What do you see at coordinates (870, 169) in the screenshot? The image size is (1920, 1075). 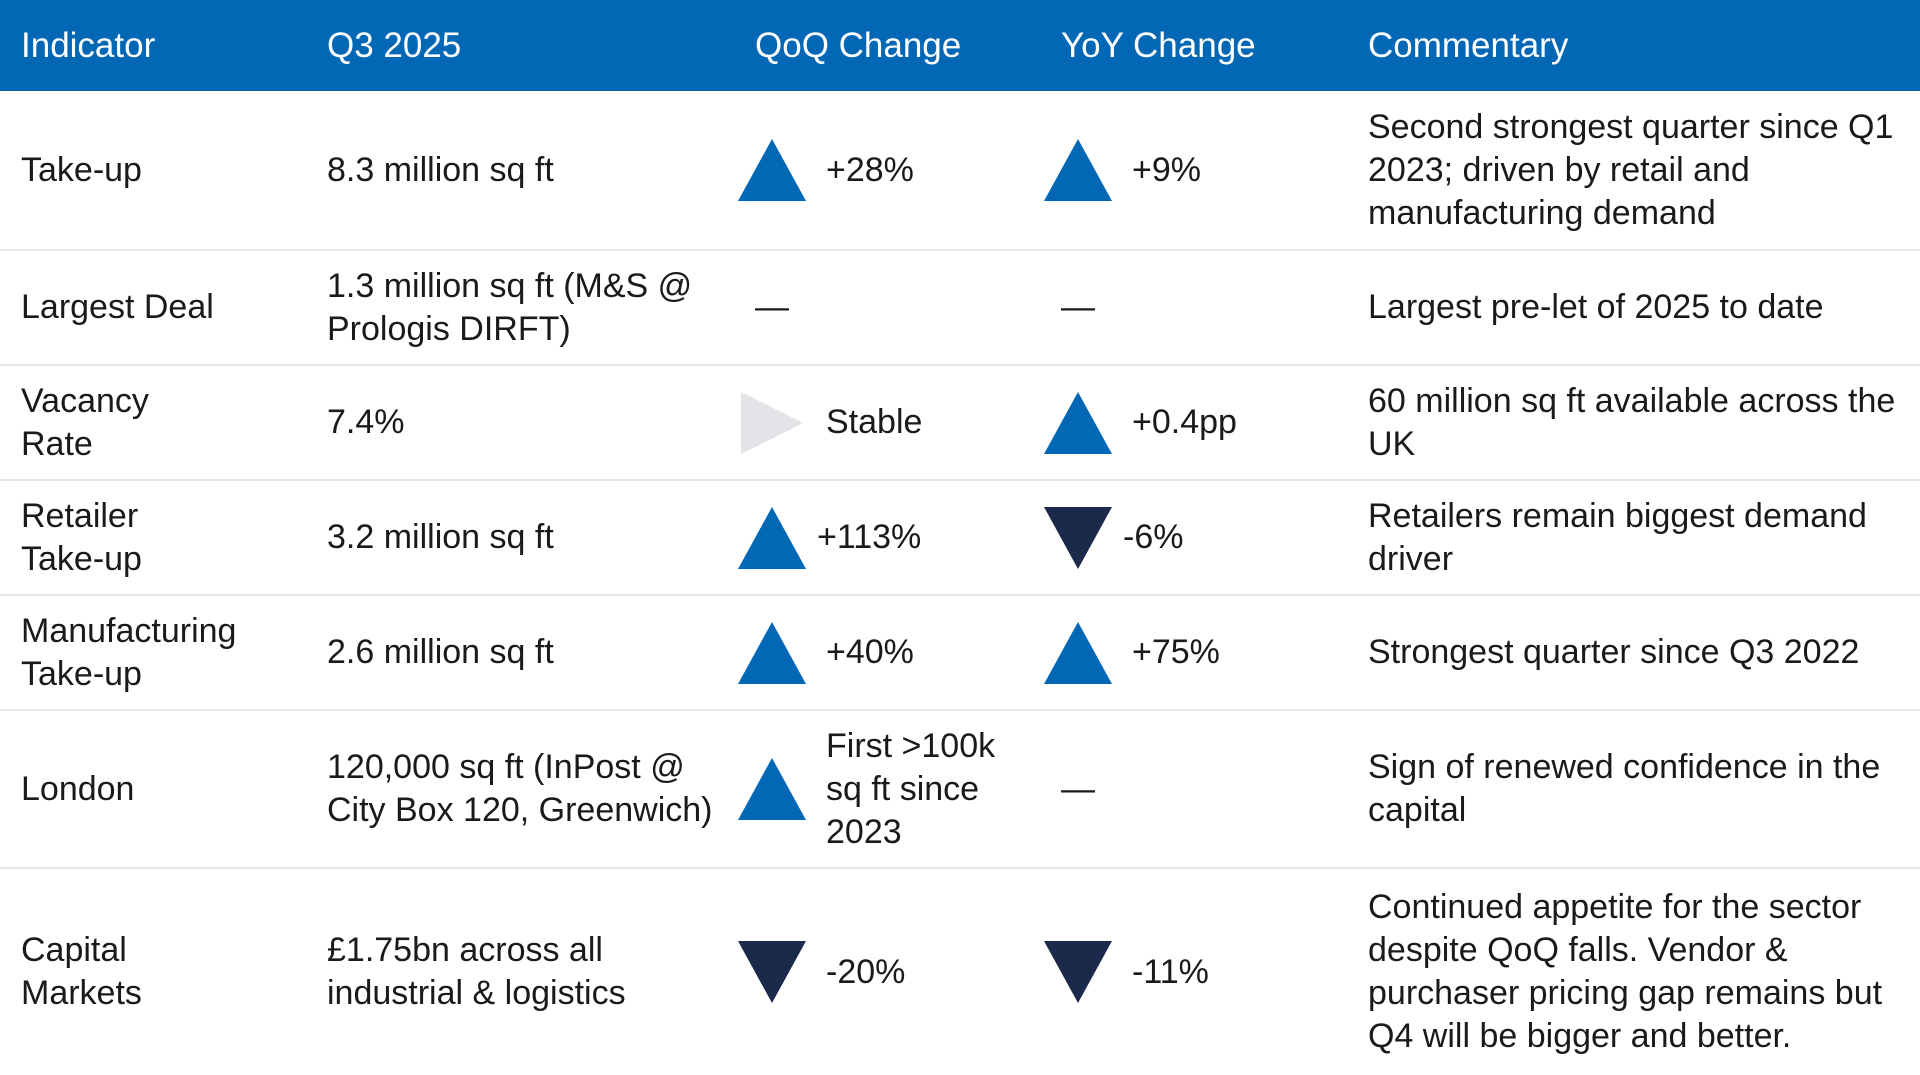 I see `qoq-change-value: +28%` at bounding box center [870, 169].